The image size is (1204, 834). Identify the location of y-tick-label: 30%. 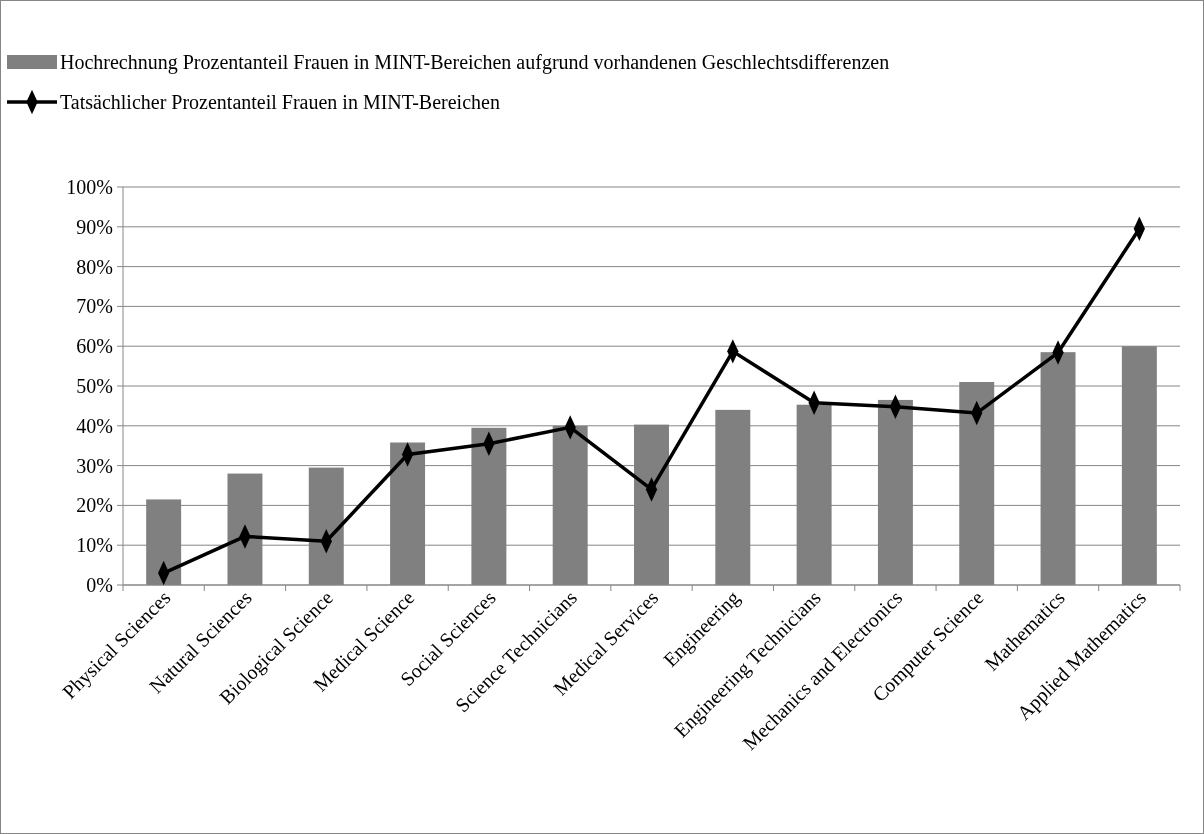
(94, 465).